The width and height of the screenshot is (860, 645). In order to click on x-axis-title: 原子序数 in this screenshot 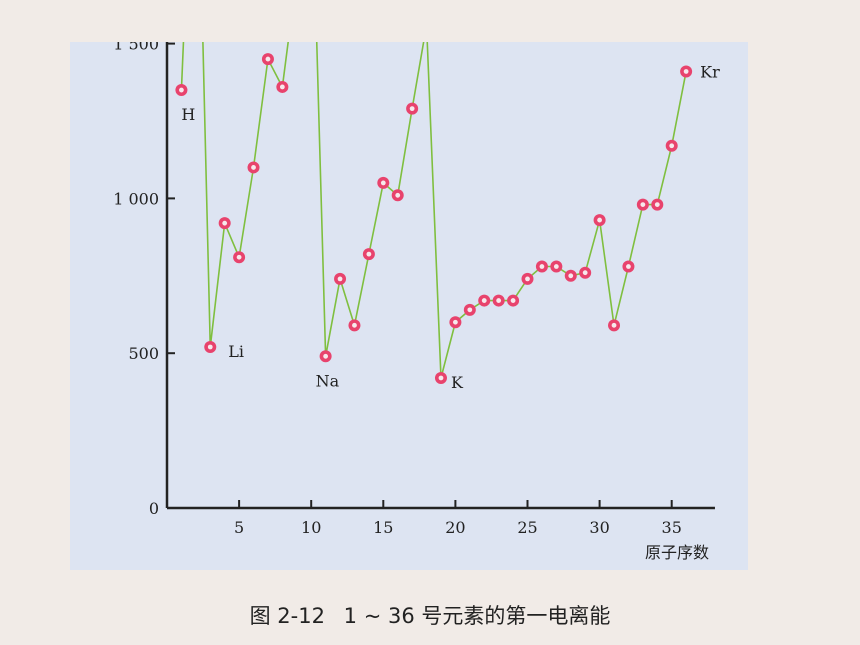, I will do `click(677, 552)`.